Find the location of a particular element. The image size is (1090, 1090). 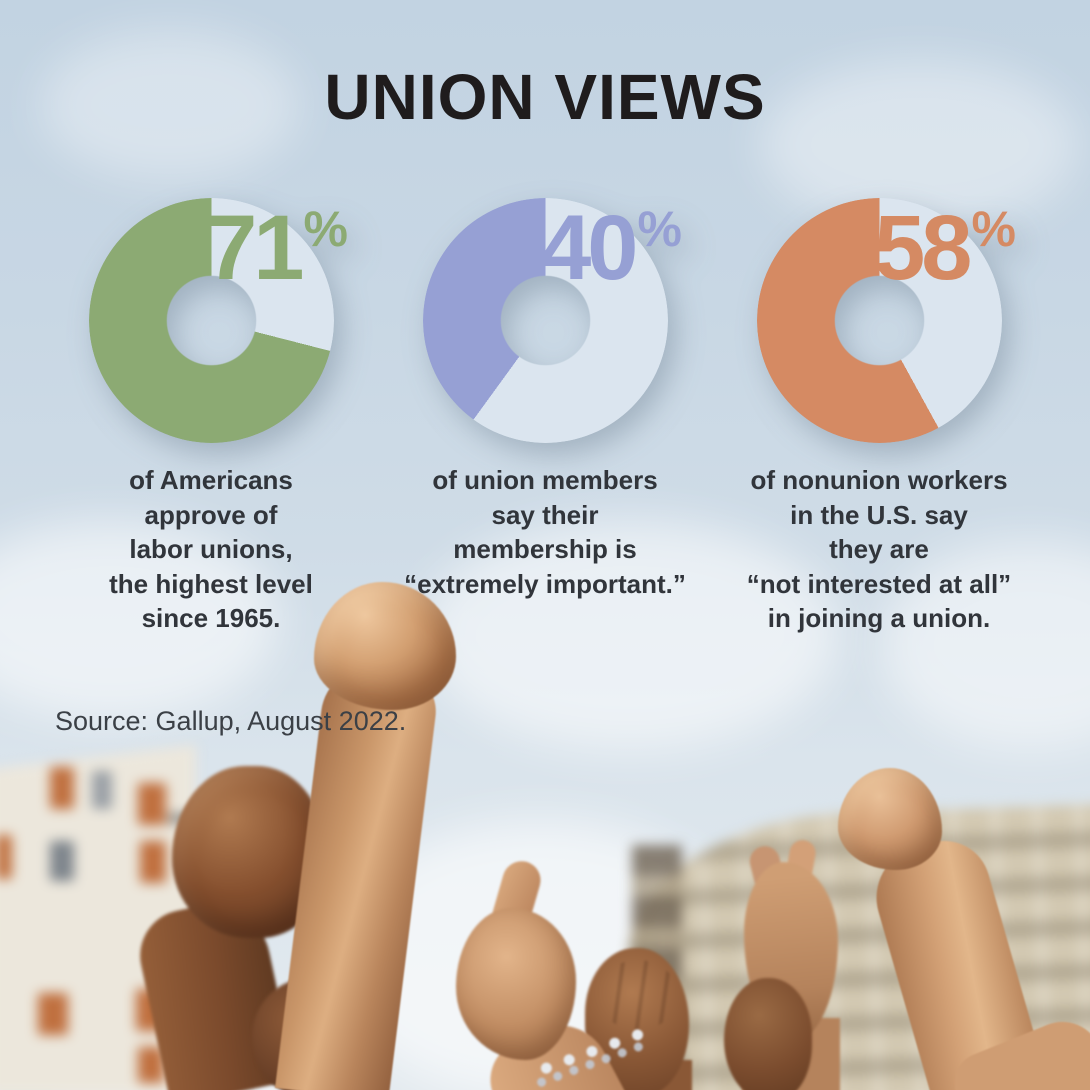

caption-line: in the U.S. say is located at coordinates (879, 514).